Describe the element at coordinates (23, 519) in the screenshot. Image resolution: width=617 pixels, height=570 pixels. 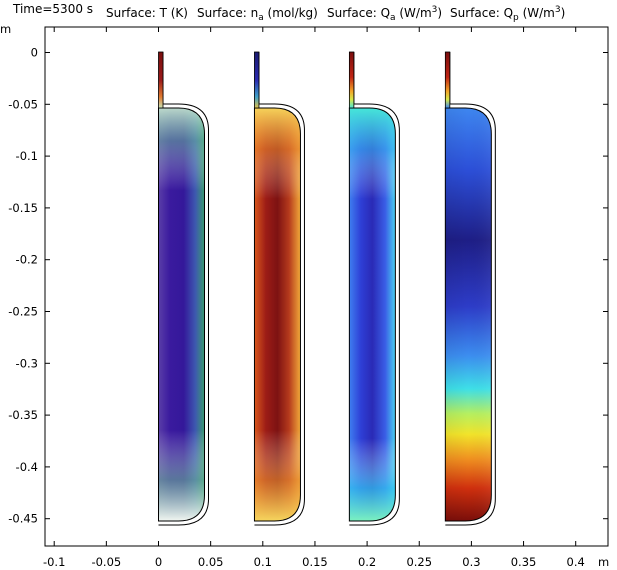
I see `y-tick-label: -0.45` at that location.